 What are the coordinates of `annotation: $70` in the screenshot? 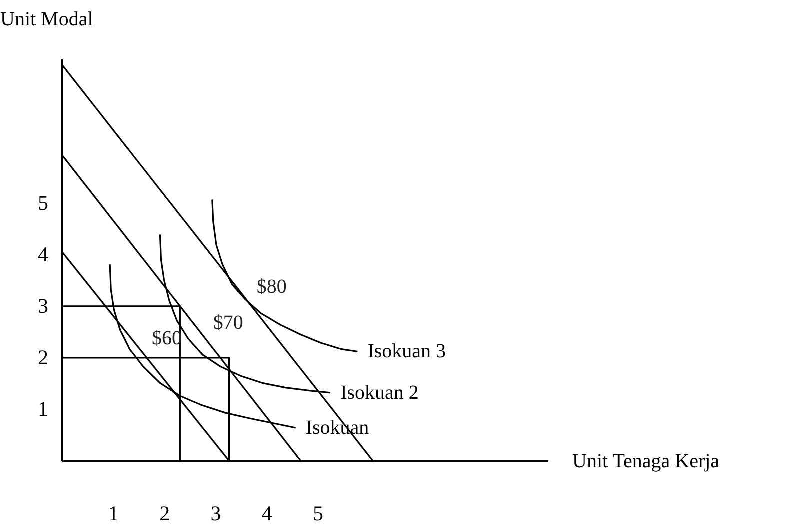 It's located at (228, 323).